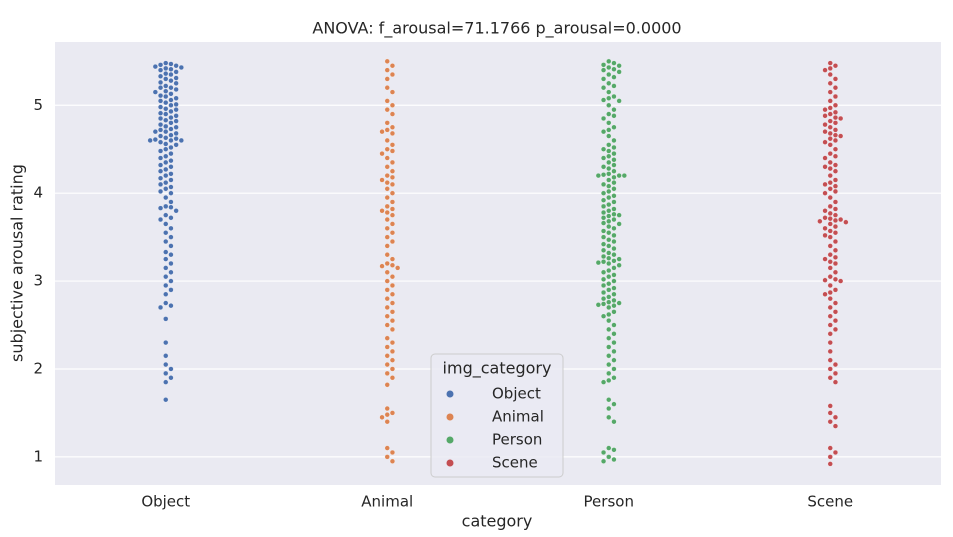  I want to click on legend-marker, so click(450, 440).